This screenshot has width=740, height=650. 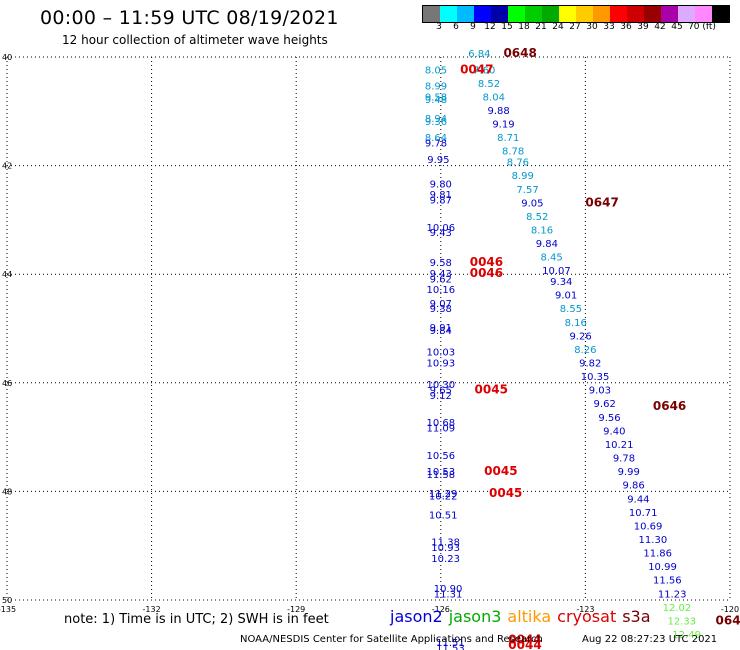 I want to click on wave-height-label: 7.57, so click(x=527, y=190).